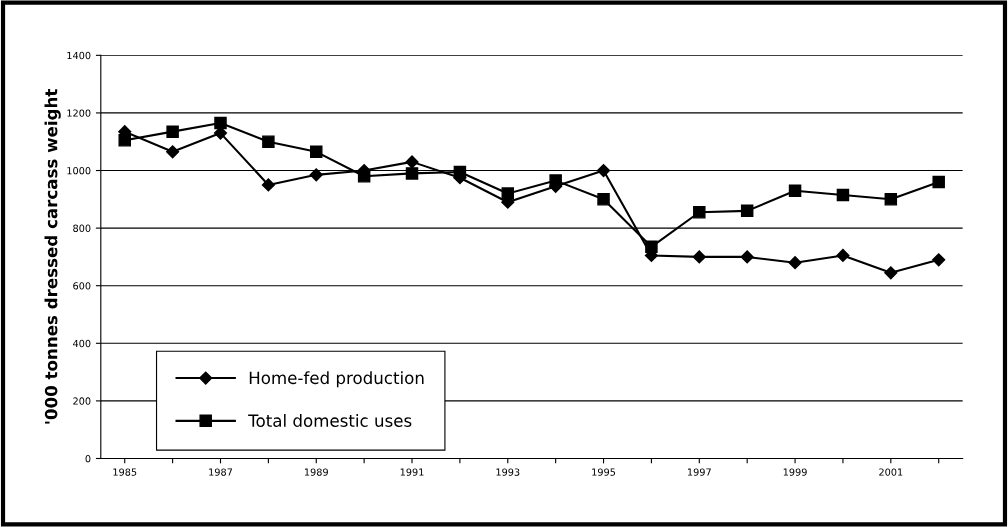 The width and height of the screenshot is (1008, 527). Describe the element at coordinates (82, 286) in the screenshot. I see `y-tick-label: 600` at that location.